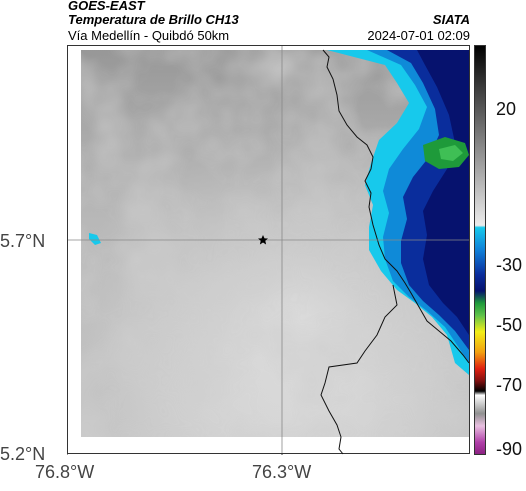 The image size is (526, 491). Describe the element at coordinates (175, 454) in the screenshot. I see `axis-ticks` at that location.